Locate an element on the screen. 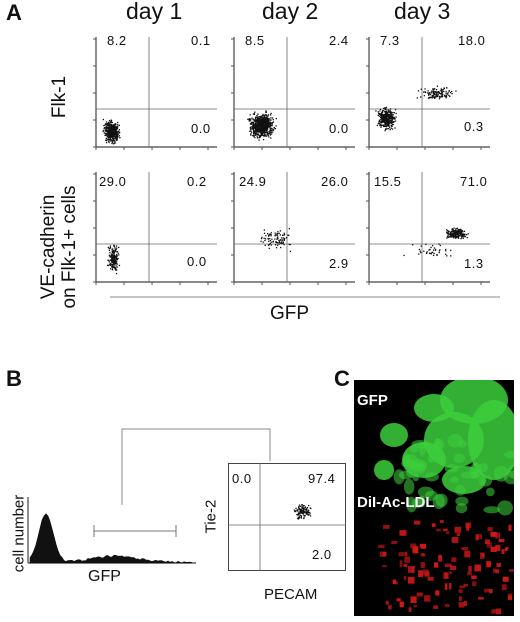 The width and height of the screenshot is (520, 622). micrograph-image is located at coordinates (444, 497).